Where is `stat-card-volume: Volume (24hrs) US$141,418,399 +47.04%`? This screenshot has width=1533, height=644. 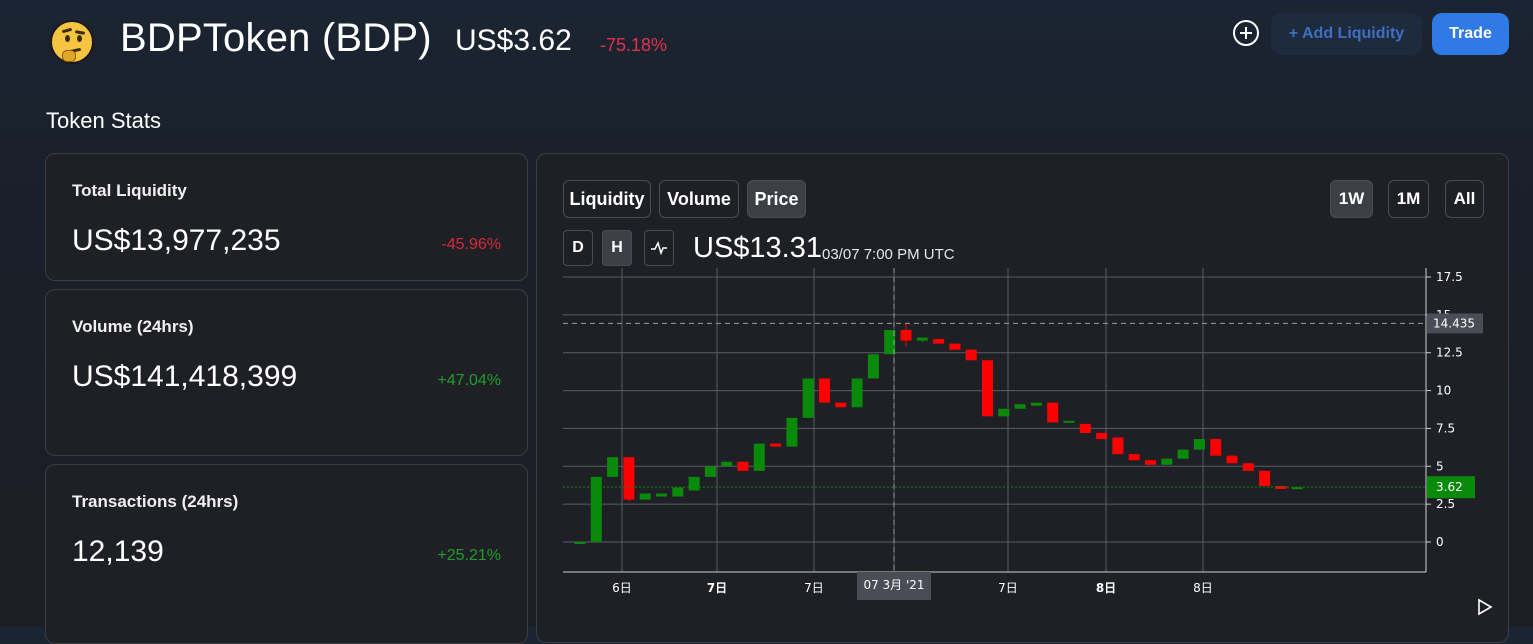
stat-card-volume: Volume (24hrs) US$141,418,399 +47.04% is located at coordinates (286, 372).